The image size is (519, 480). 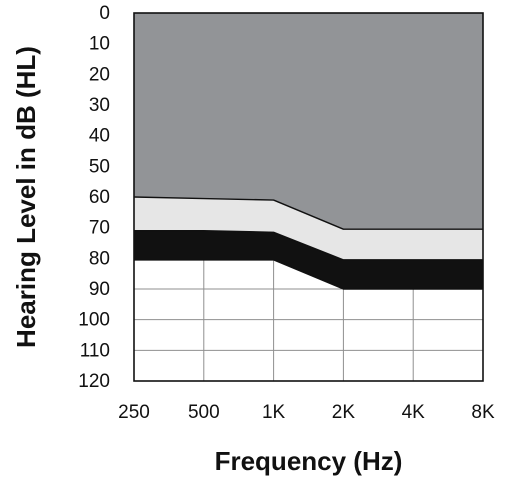 What do you see at coordinates (483, 412) in the screenshot?
I see `x-tick-label: 8K` at bounding box center [483, 412].